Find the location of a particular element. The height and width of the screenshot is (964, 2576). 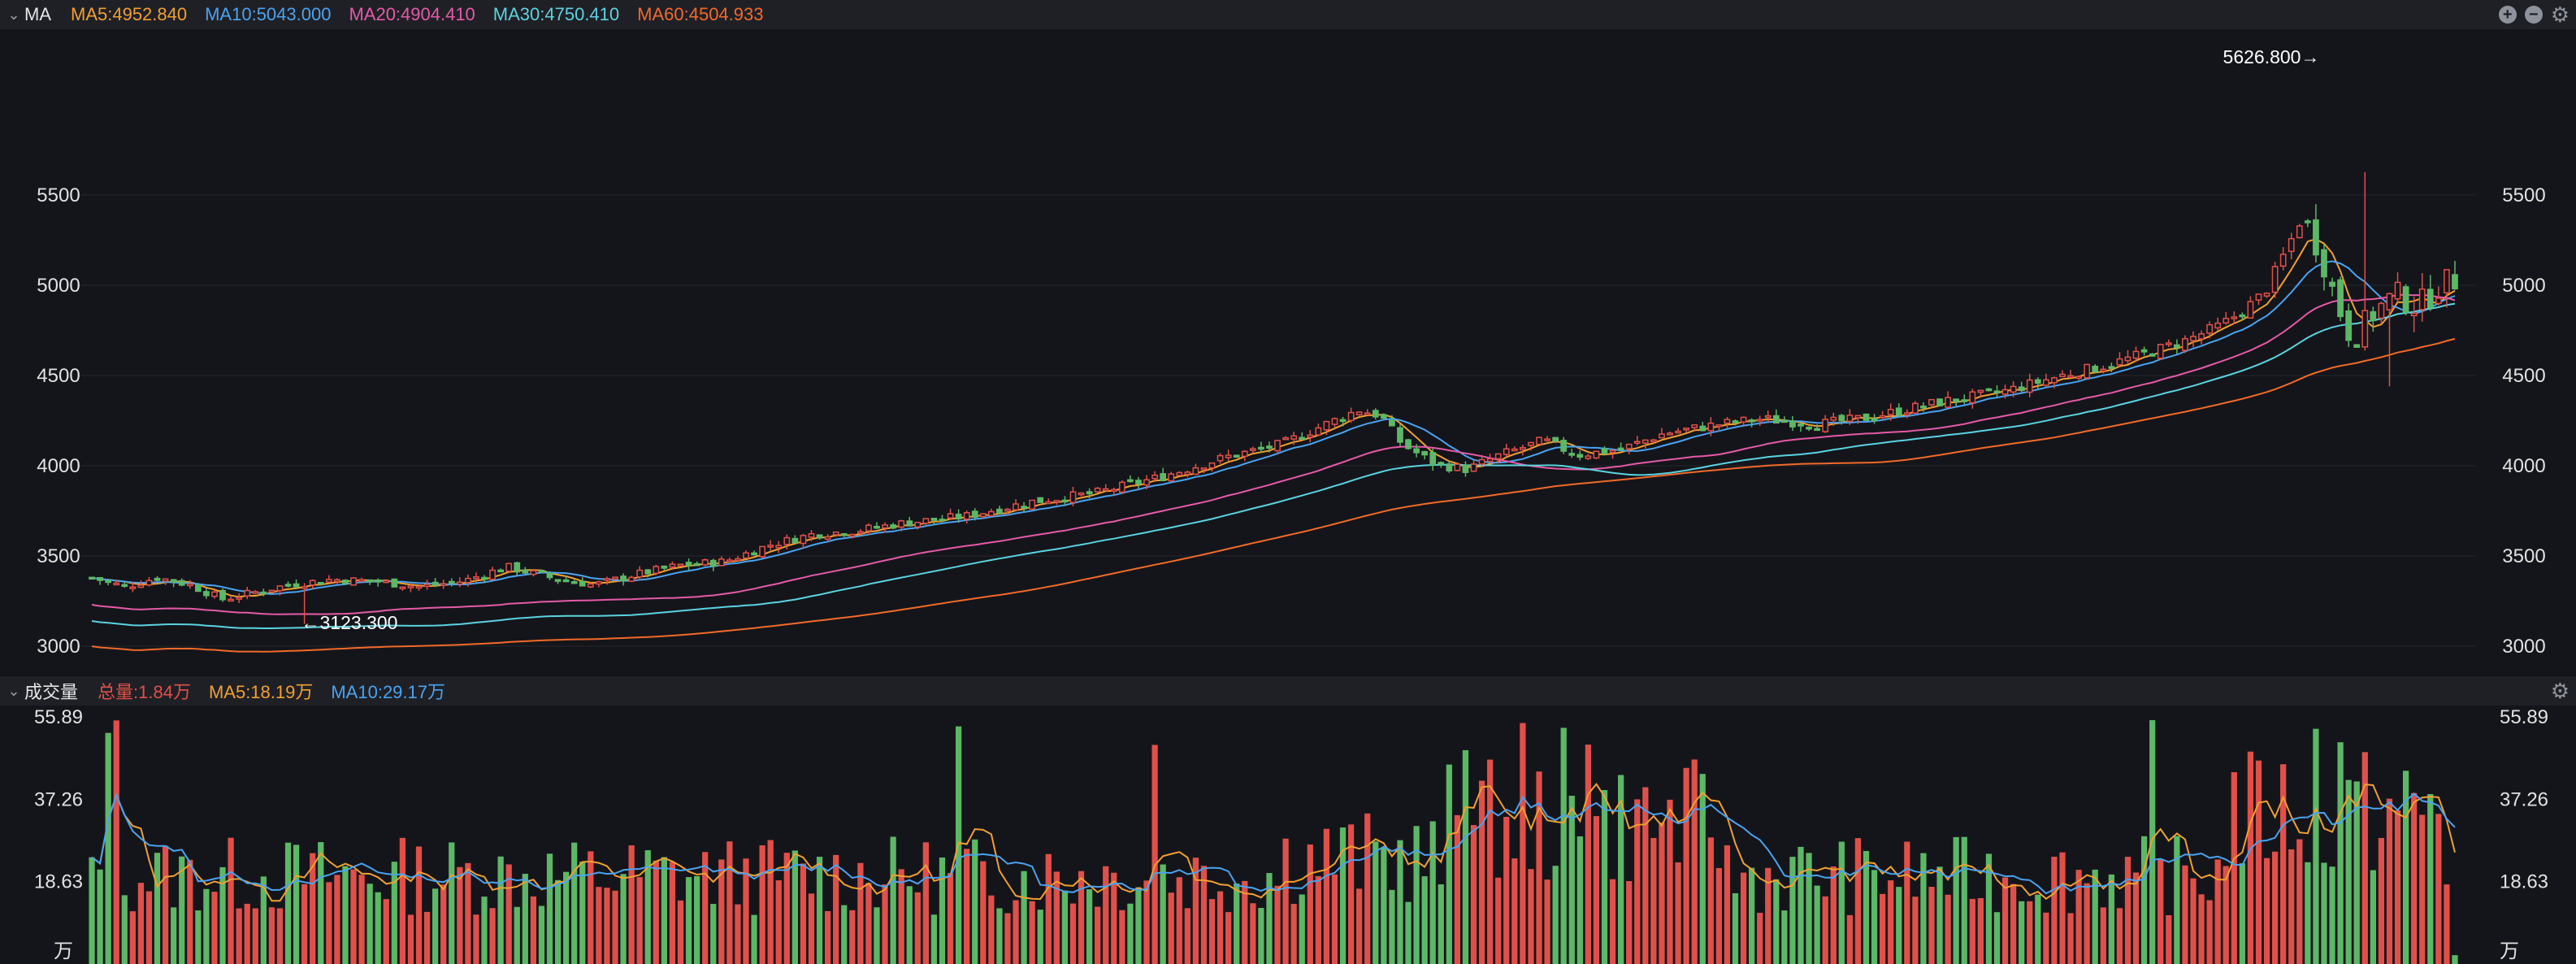

volume-indicator-title: 成交量 is located at coordinates (51, 692).